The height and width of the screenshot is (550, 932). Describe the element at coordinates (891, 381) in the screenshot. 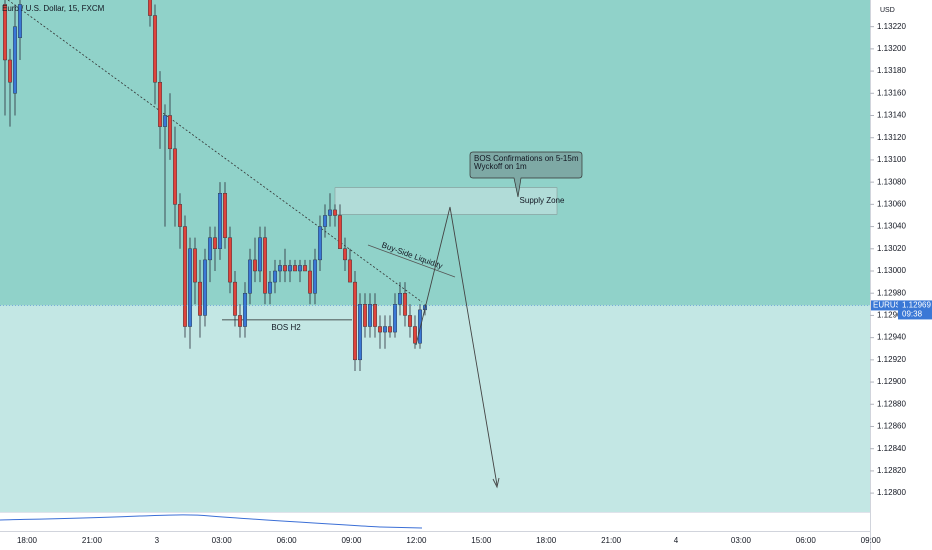

I see `y-tick-label: 1.12900` at that location.